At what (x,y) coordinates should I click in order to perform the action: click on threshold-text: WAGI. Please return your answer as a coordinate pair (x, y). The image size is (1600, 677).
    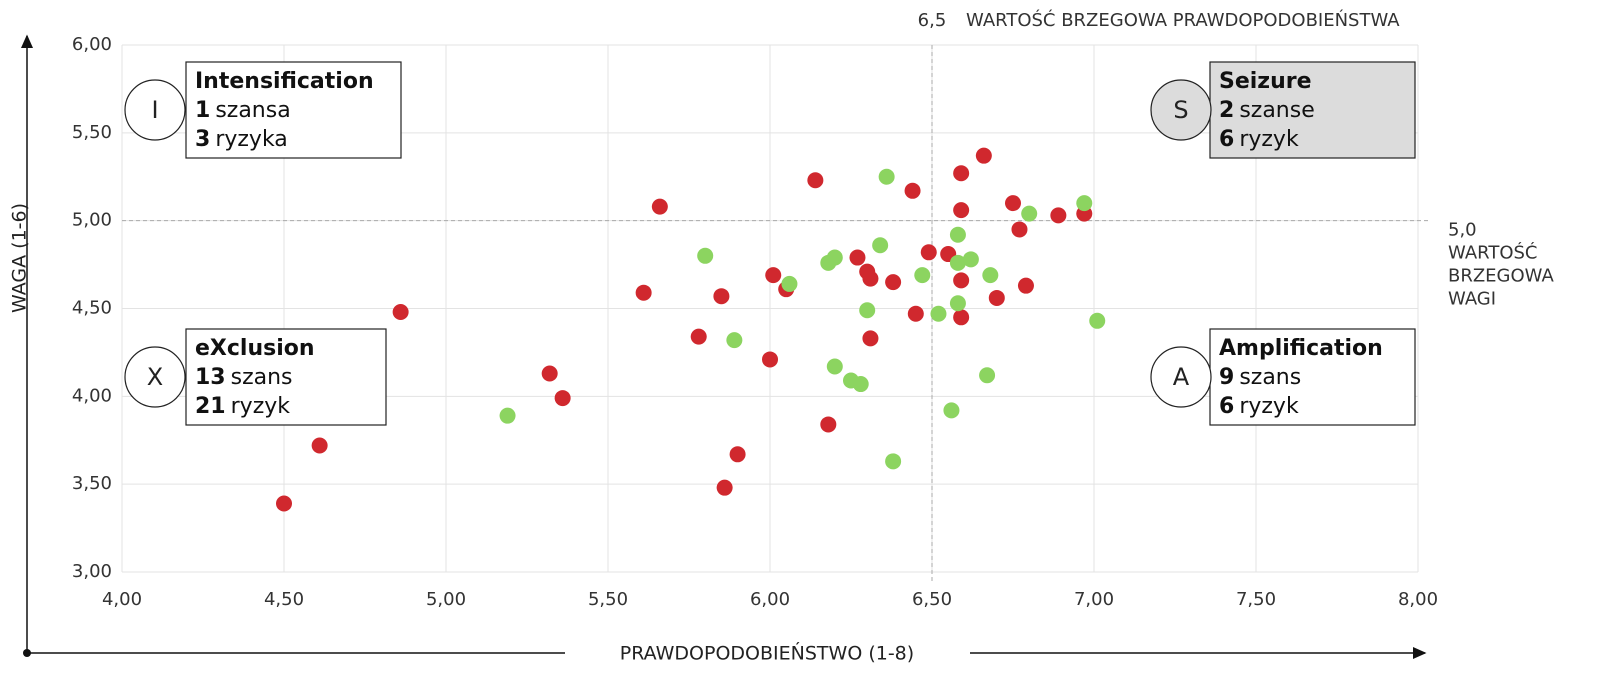
    Looking at the image, I should click on (1472, 299).